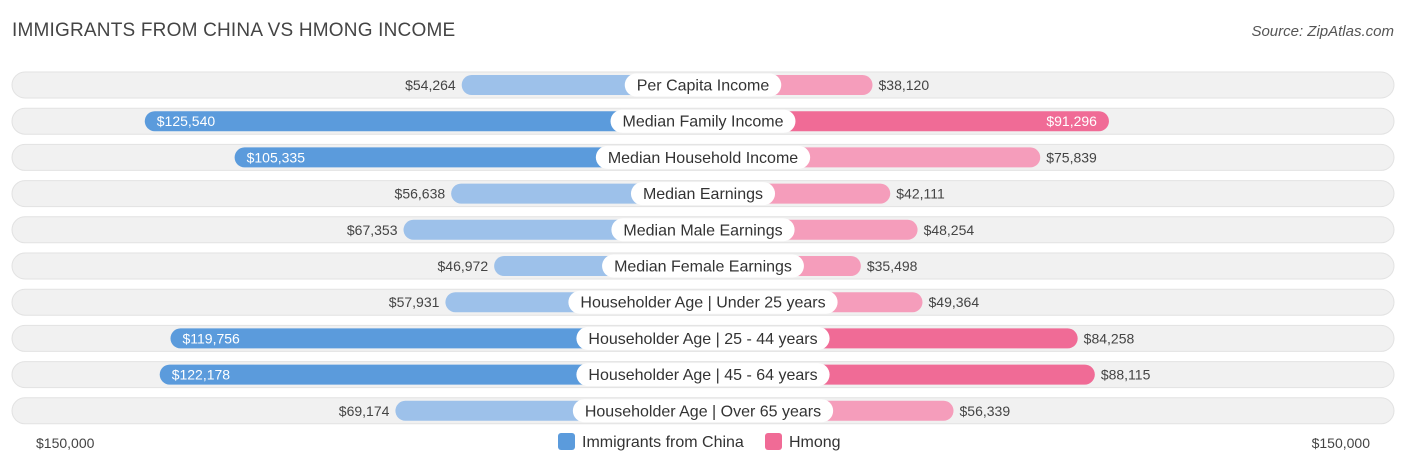 The image size is (1406, 467). What do you see at coordinates (364, 411) in the screenshot?
I see `value-label-immigrants-from-china: $69,174` at bounding box center [364, 411].